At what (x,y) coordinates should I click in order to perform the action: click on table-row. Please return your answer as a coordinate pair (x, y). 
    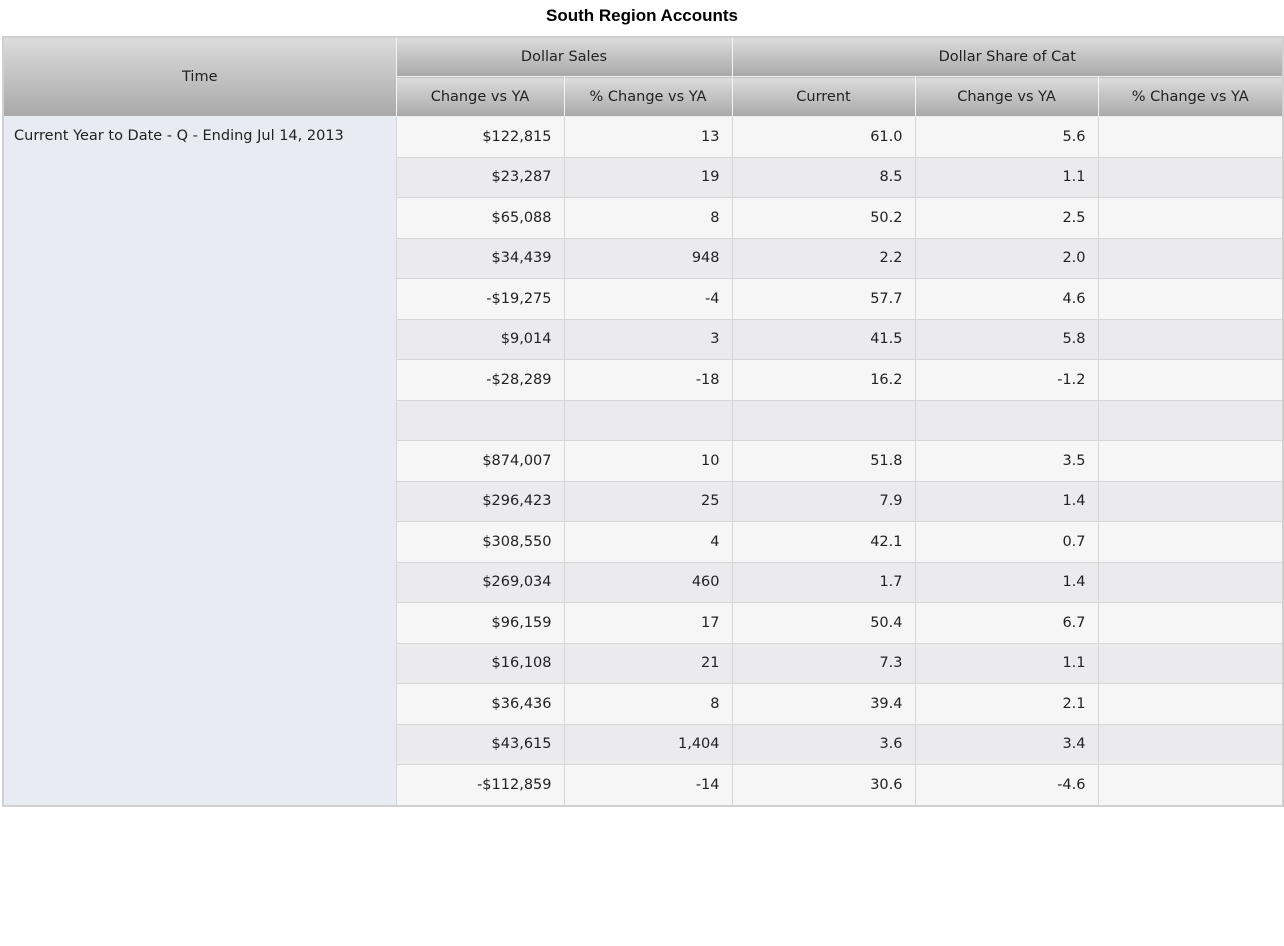
    Looking at the image, I should click on (643, 420).